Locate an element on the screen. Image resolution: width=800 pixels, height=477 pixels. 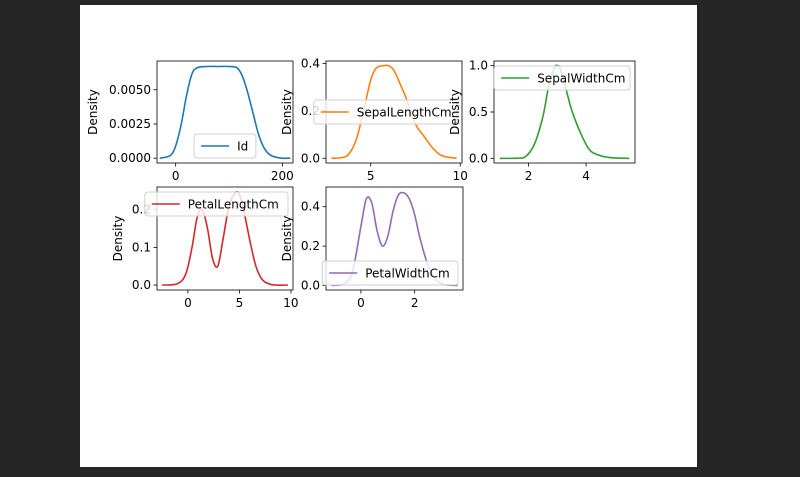
density-line-SepalLengthCm is located at coordinates (394, 112).